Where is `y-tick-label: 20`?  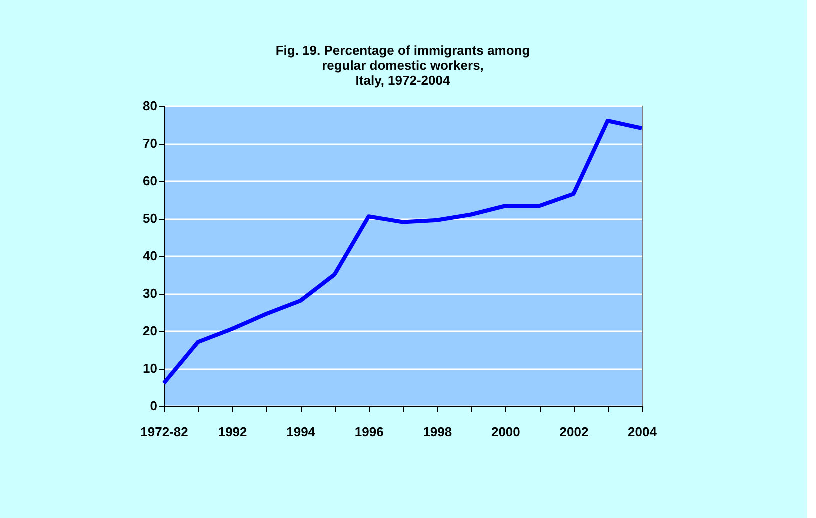
y-tick-label: 20 is located at coordinates (150, 331).